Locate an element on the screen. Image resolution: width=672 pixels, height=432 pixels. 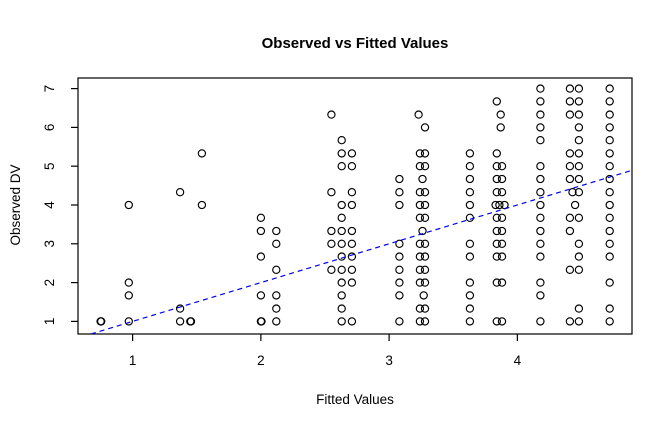
y-tick-label: 3 is located at coordinates (49, 244).